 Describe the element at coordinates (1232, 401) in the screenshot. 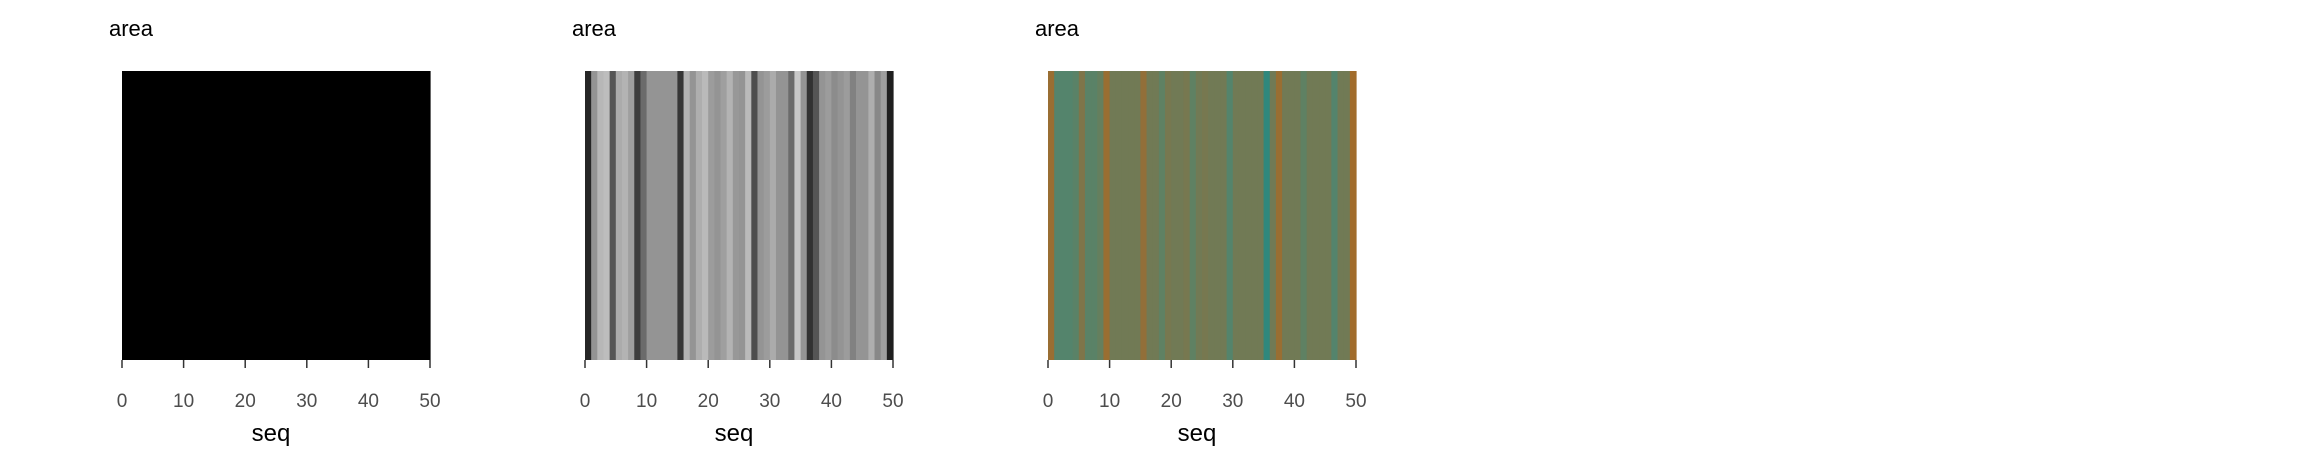

I see `x-tick-label: 30` at that location.